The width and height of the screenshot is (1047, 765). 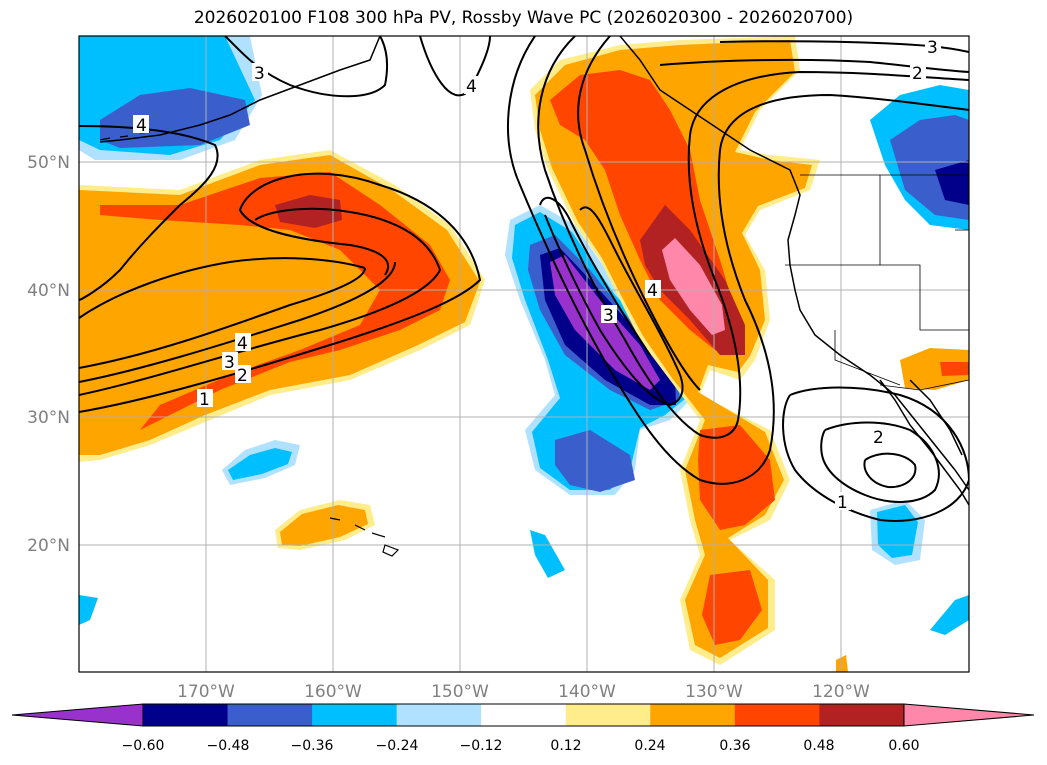 What do you see at coordinates (397, 746) in the screenshot?
I see `colorbar-tick-label: −0.24` at bounding box center [397, 746].